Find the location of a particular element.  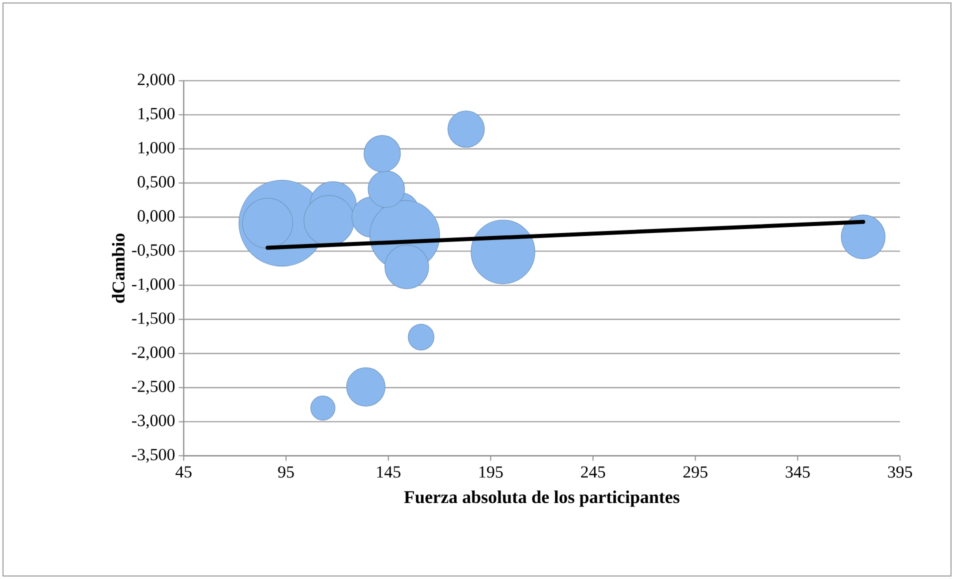

y-tick-label: 2,000 is located at coordinates (156, 81).